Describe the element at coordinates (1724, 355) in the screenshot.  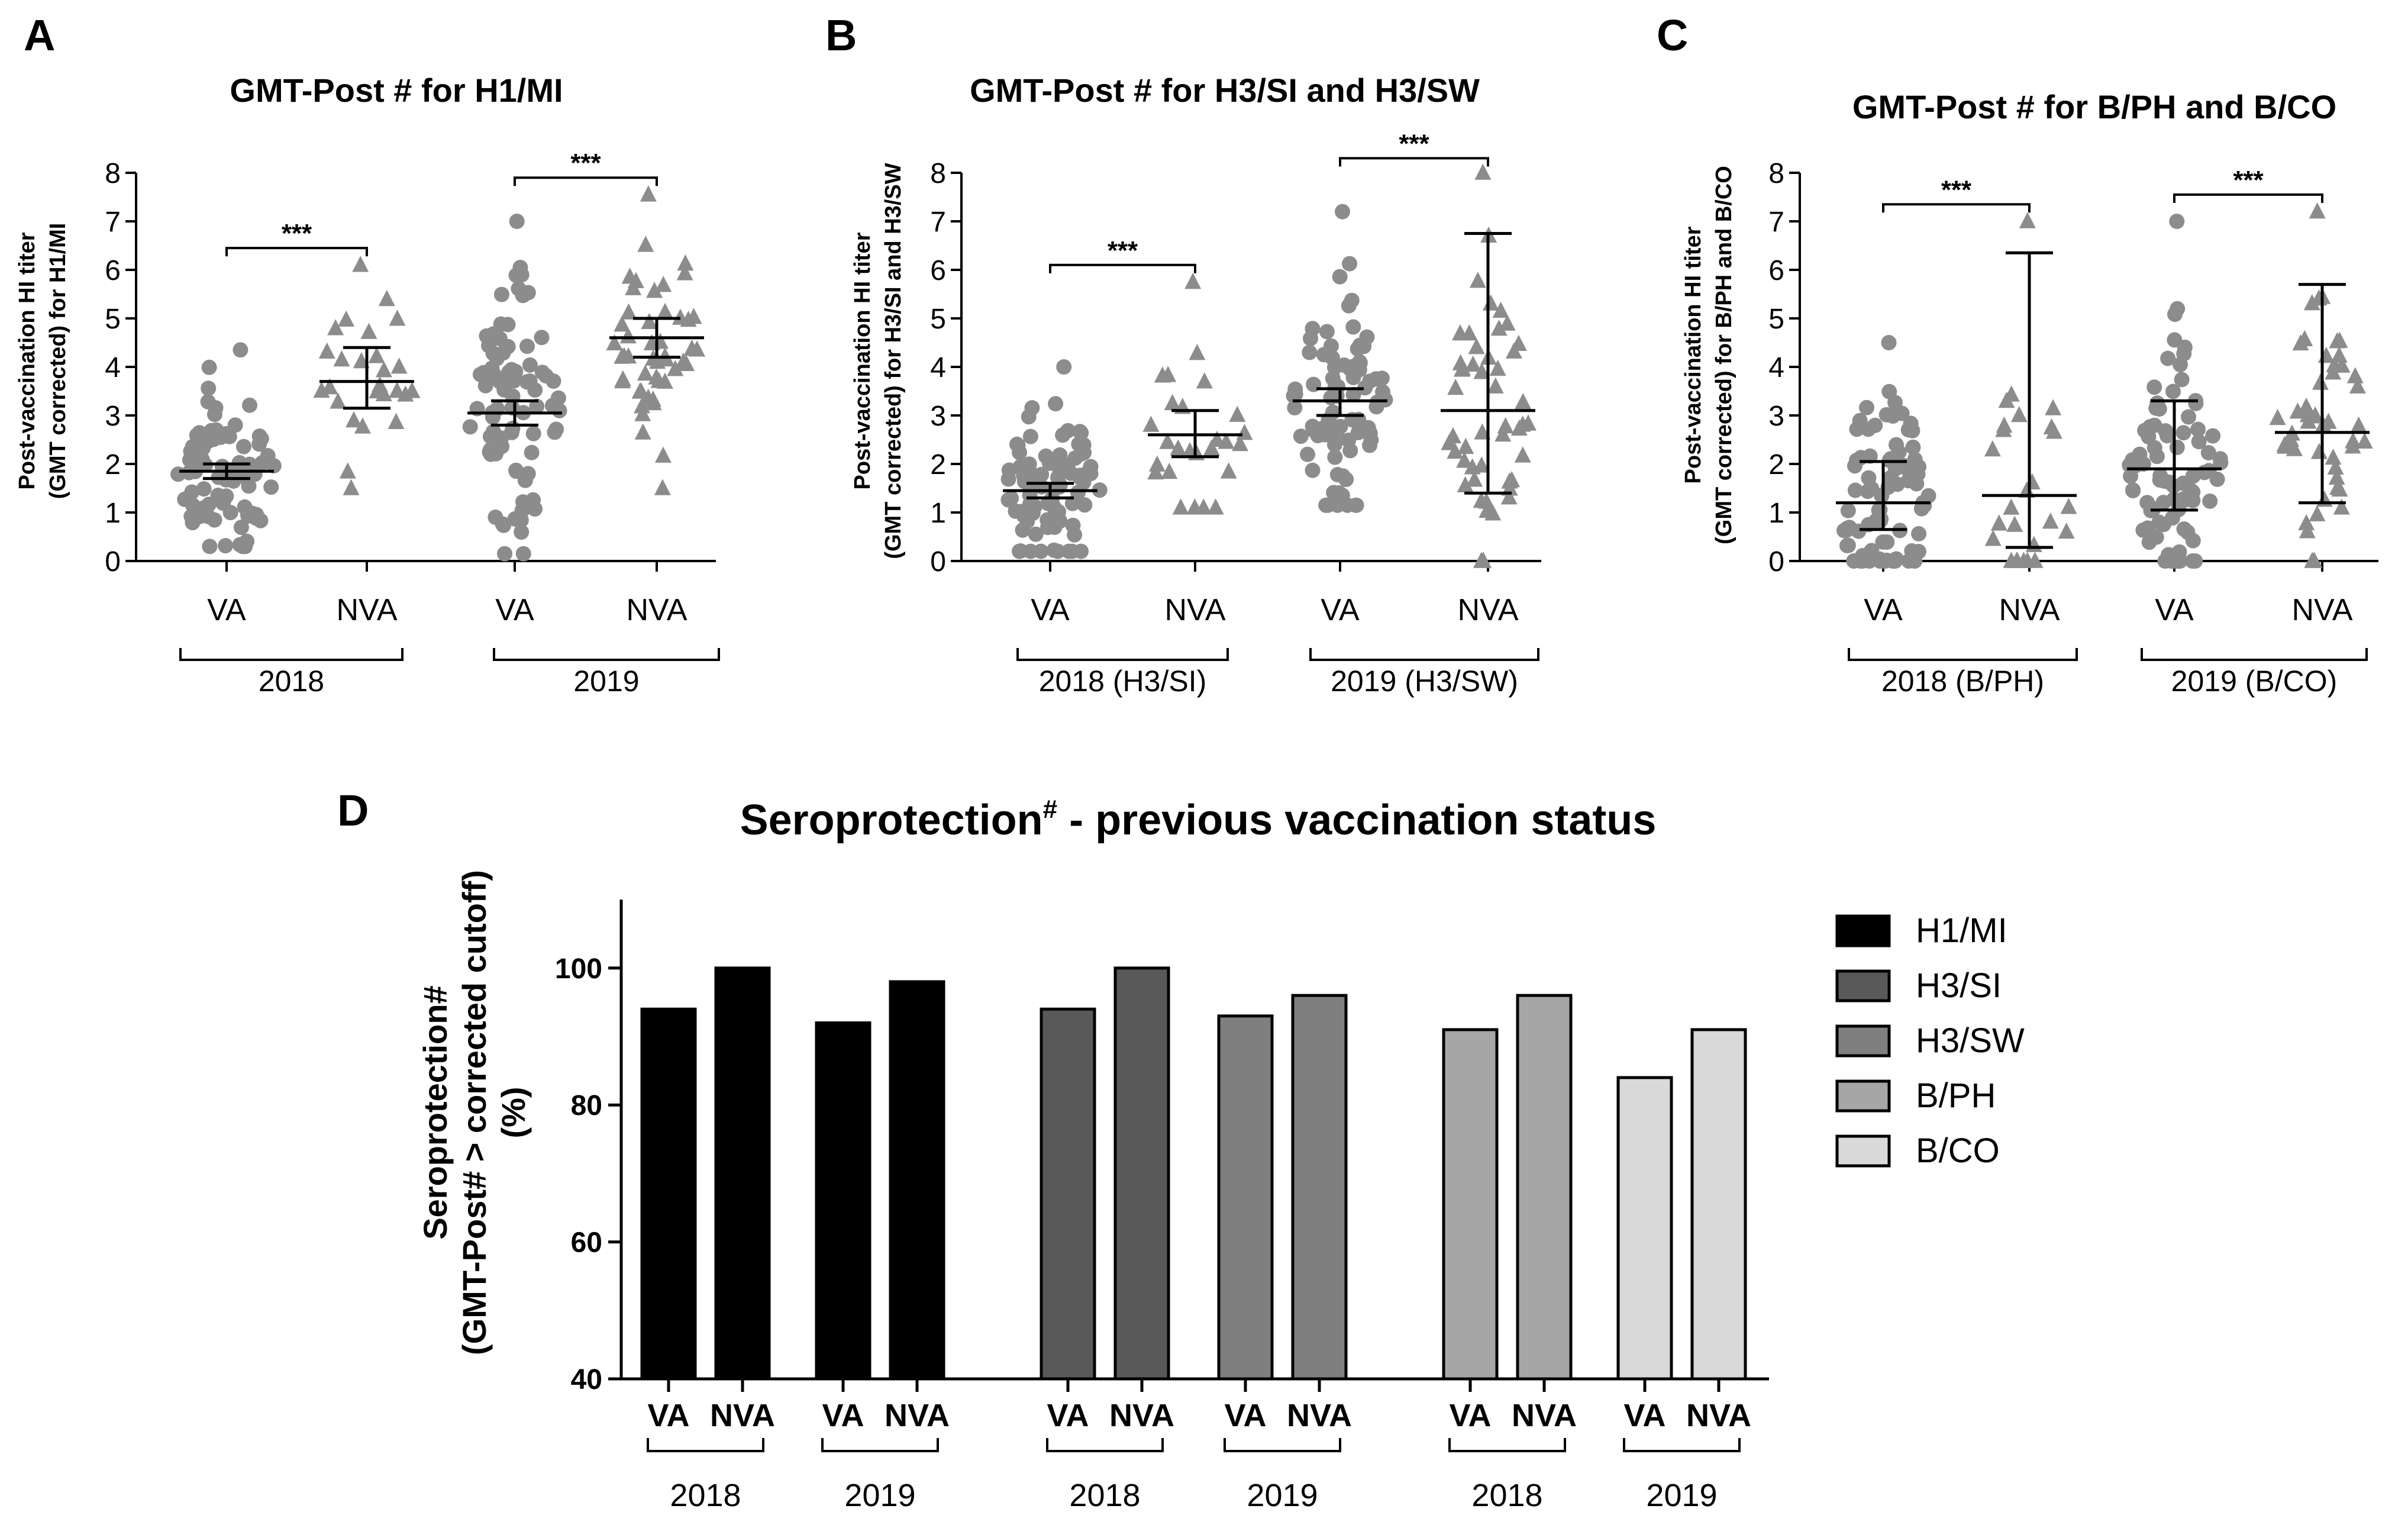
I see `y-axis-label-line: (GMT corrected) for B/PH and B/CO` at that location.